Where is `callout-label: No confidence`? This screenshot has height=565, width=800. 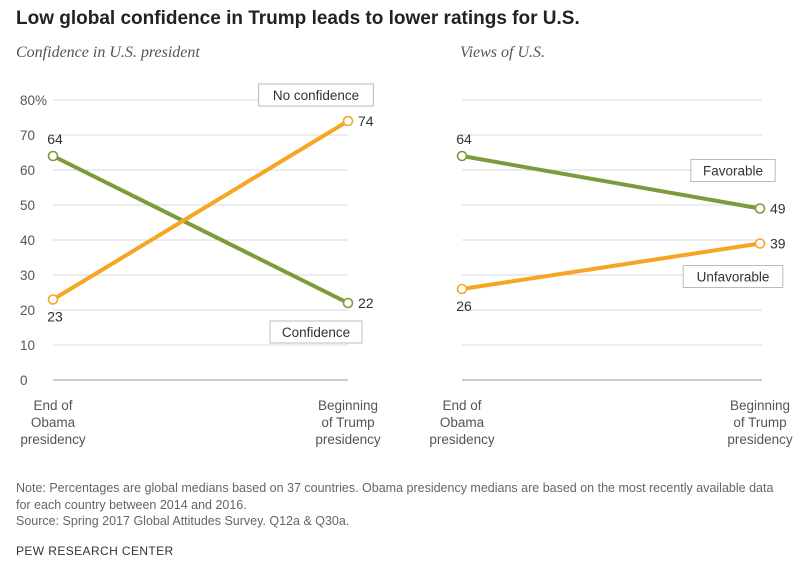
callout-label: No confidence is located at coordinates (316, 95).